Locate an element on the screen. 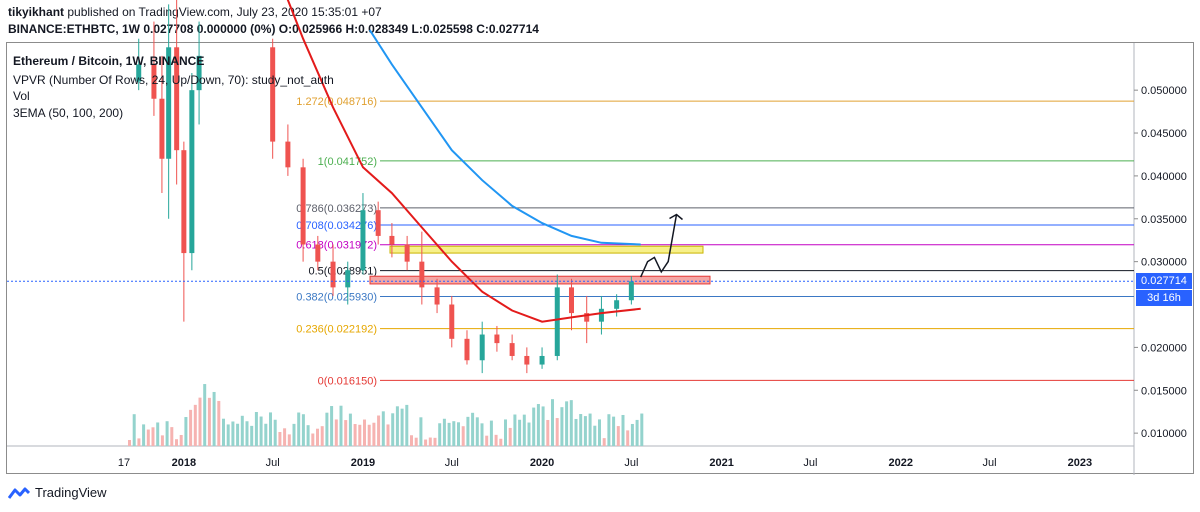 This screenshot has height=512, width=1200. last-price-label: 0.027714 is located at coordinates (1164, 281).